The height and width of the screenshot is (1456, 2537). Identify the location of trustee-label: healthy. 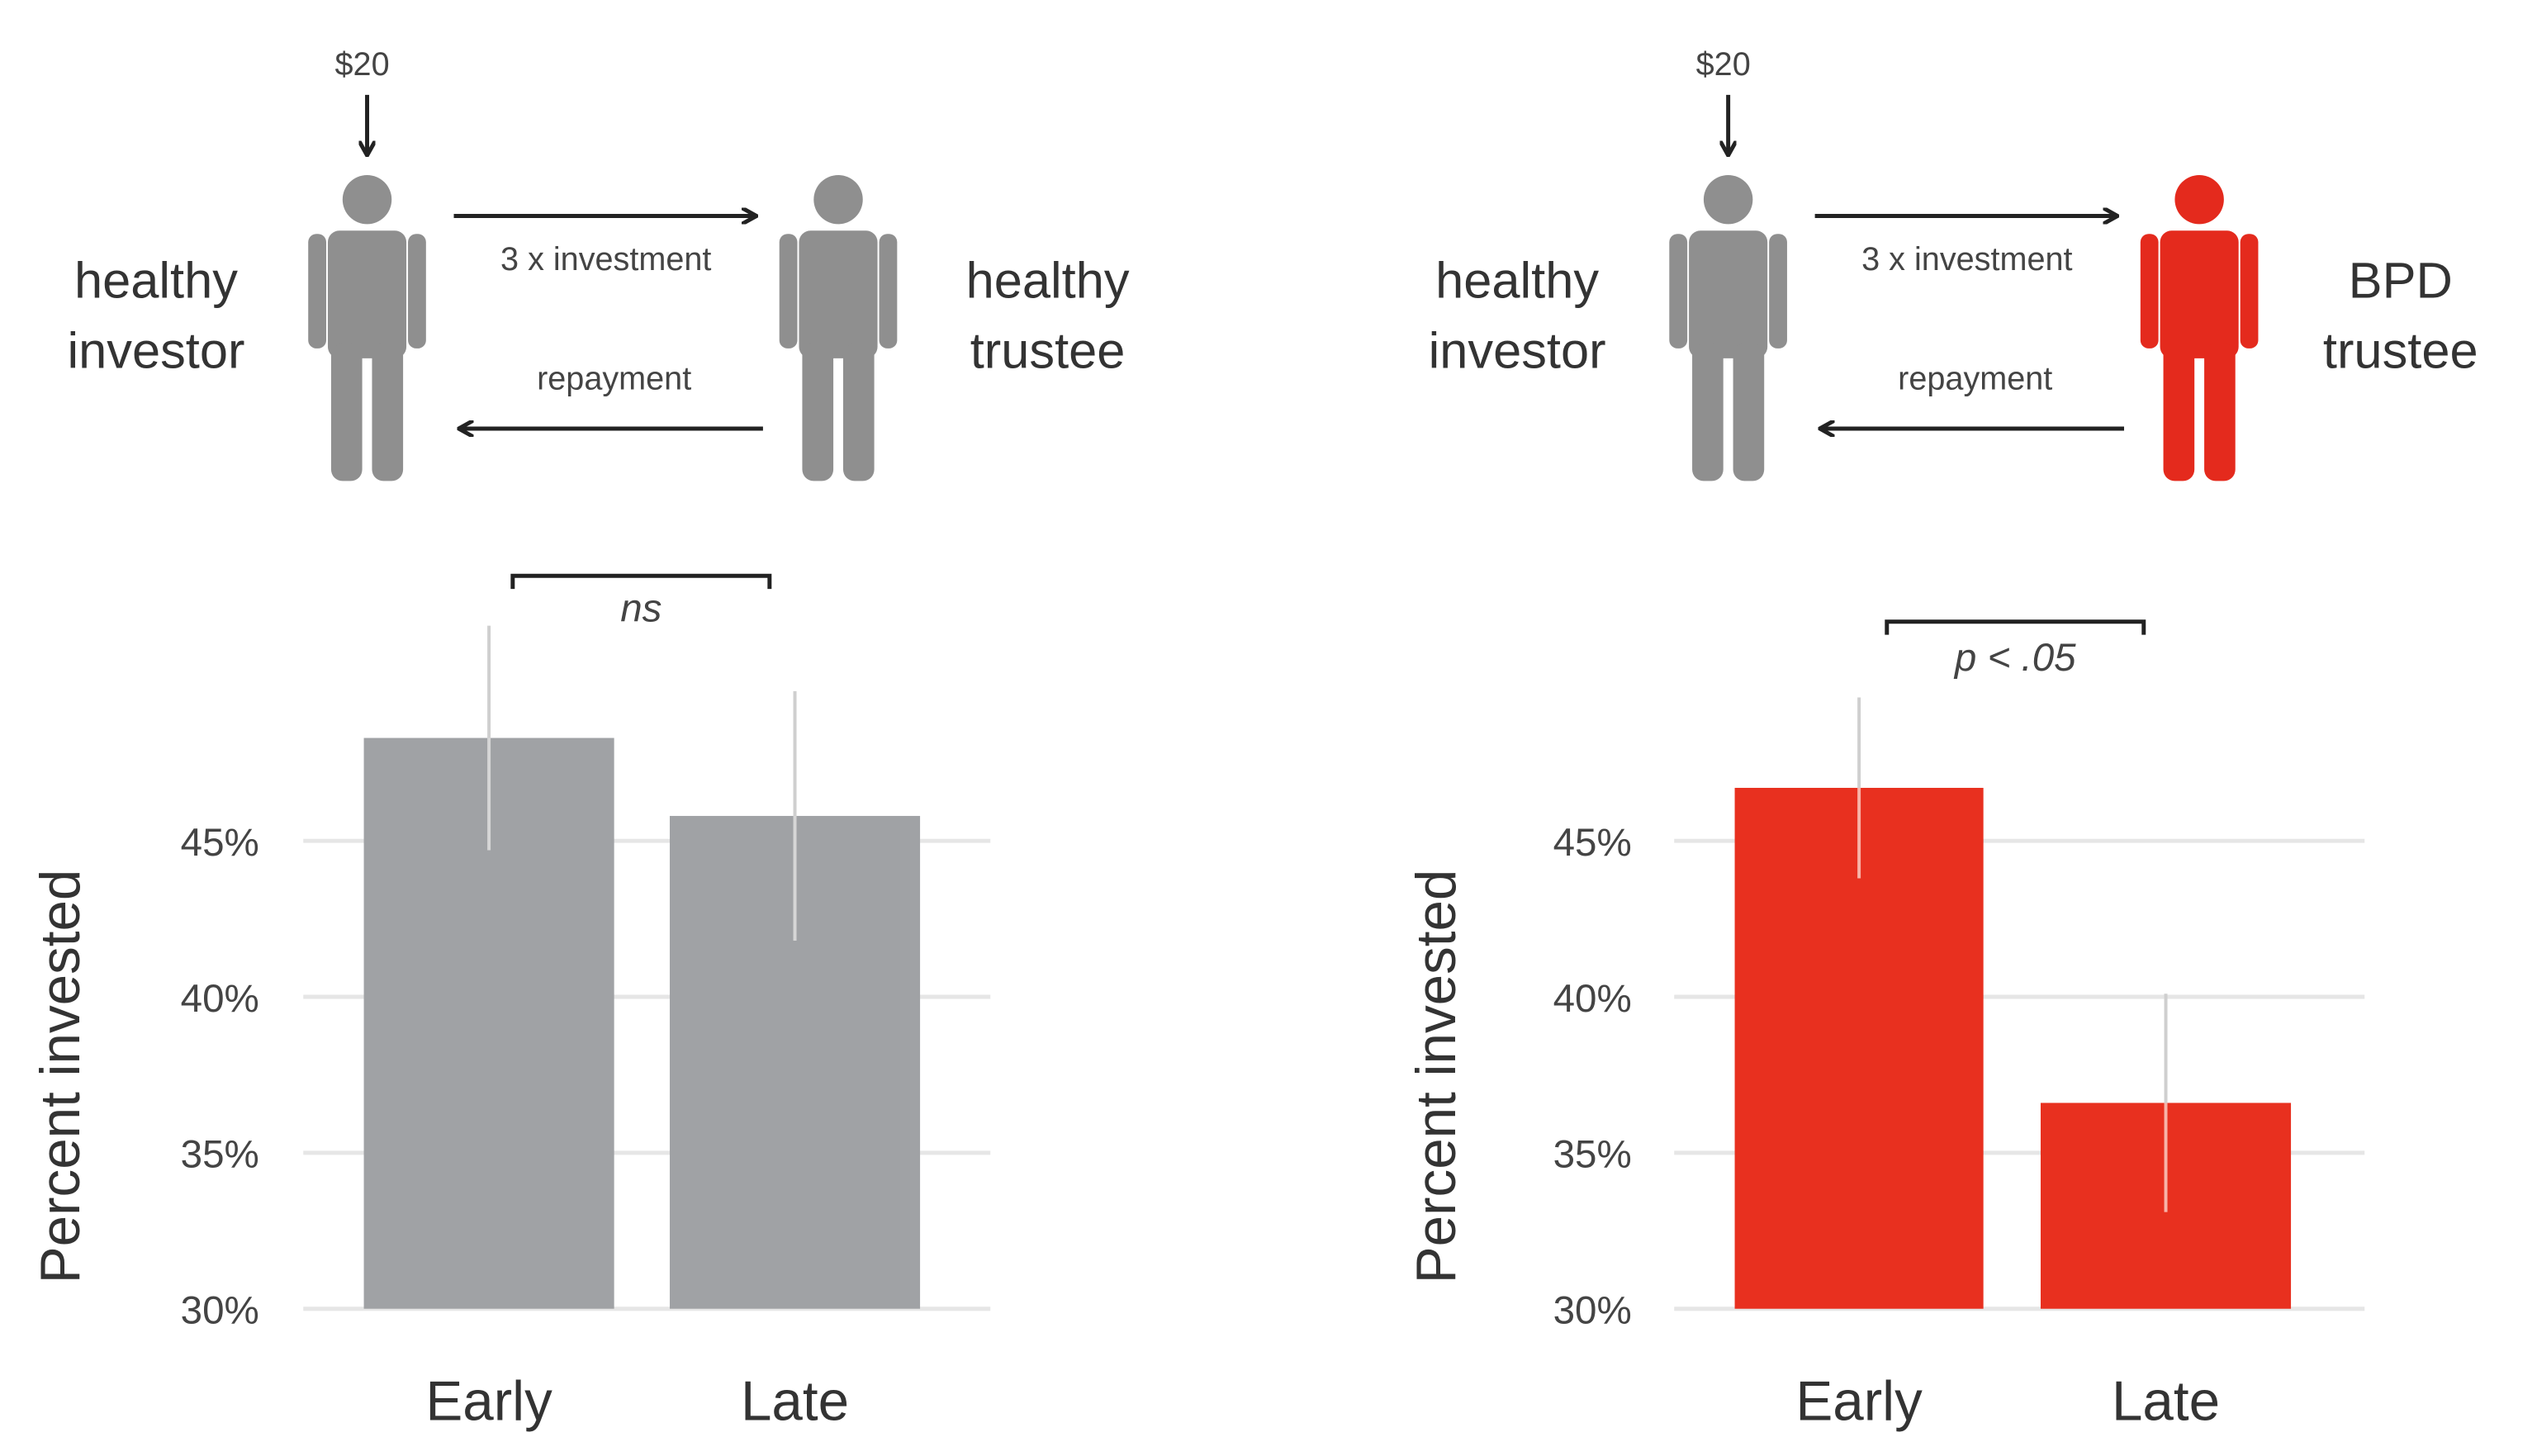
(1048, 281).